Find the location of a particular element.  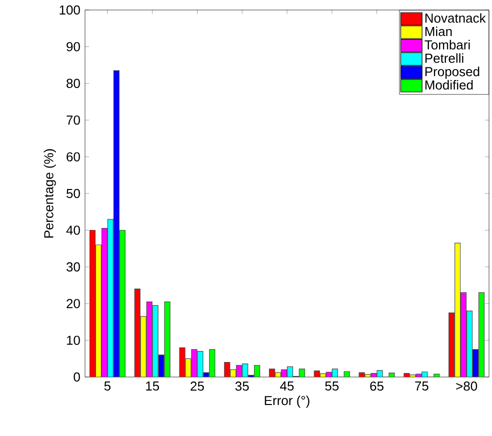

y-tick-label: 80 is located at coordinates (73, 83).